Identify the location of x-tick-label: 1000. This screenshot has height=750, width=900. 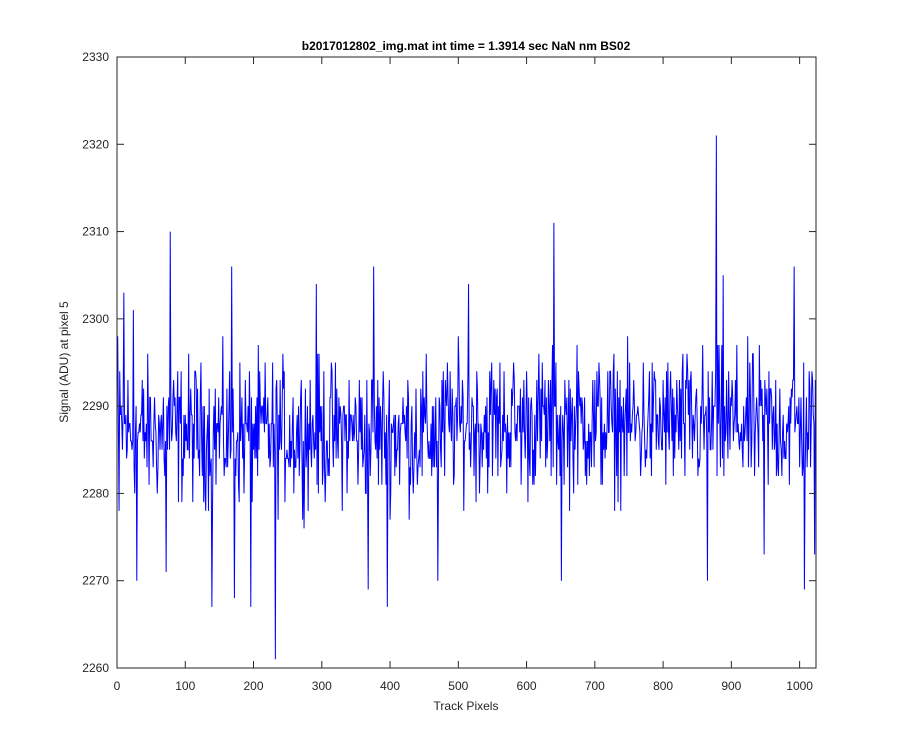
(799, 686).